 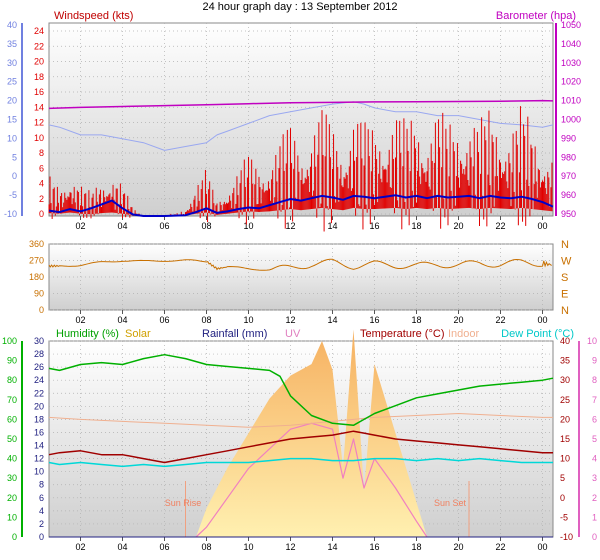 What do you see at coordinates (402, 334) in the screenshot?
I see `temperature-axis-label: Temperature (°C)` at bounding box center [402, 334].